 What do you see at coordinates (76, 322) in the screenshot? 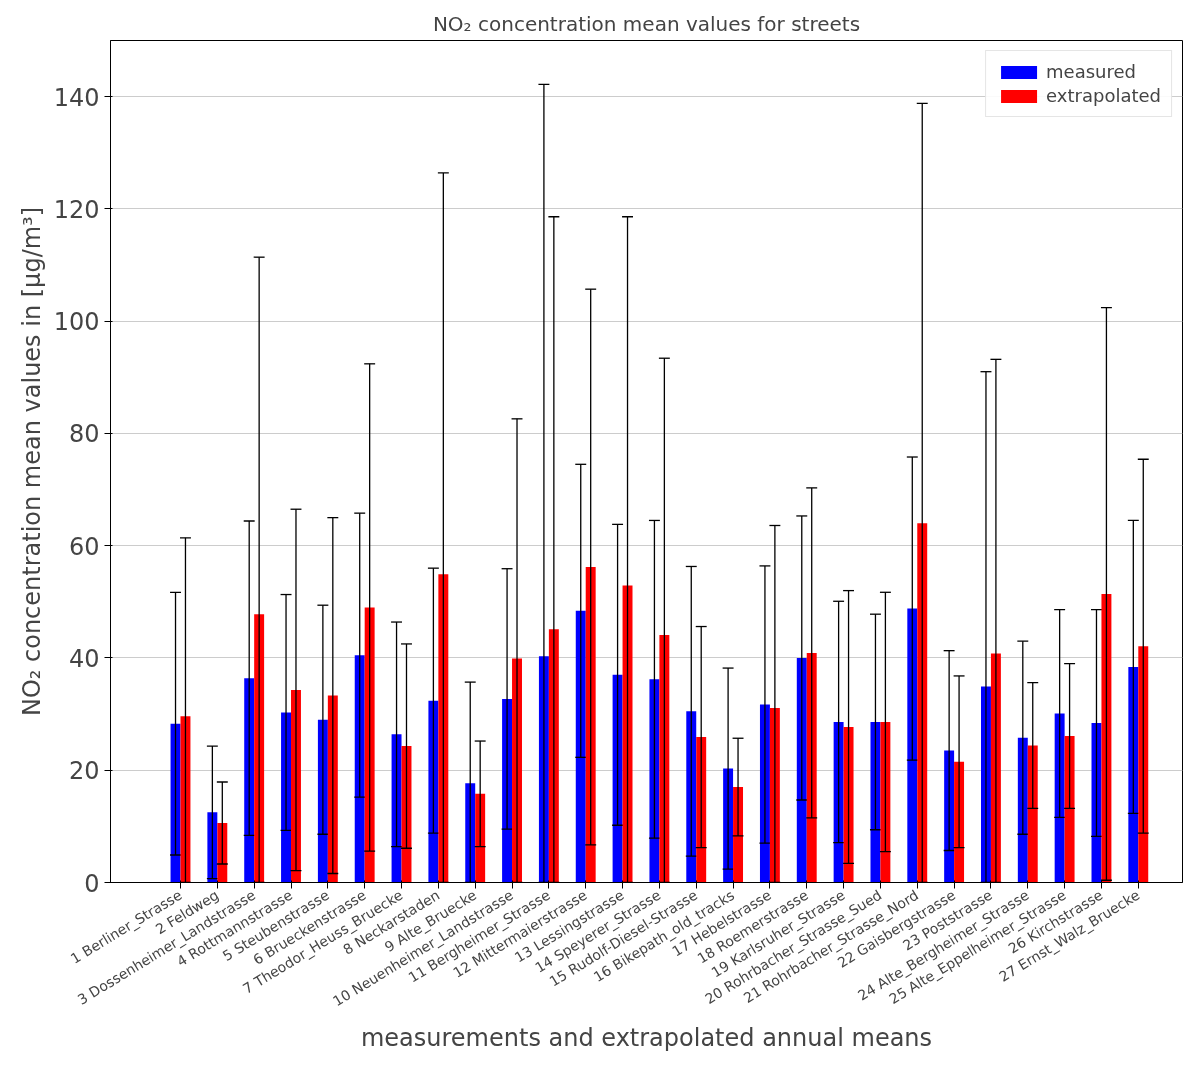
I see `y-tick-label: 100` at bounding box center [76, 322].